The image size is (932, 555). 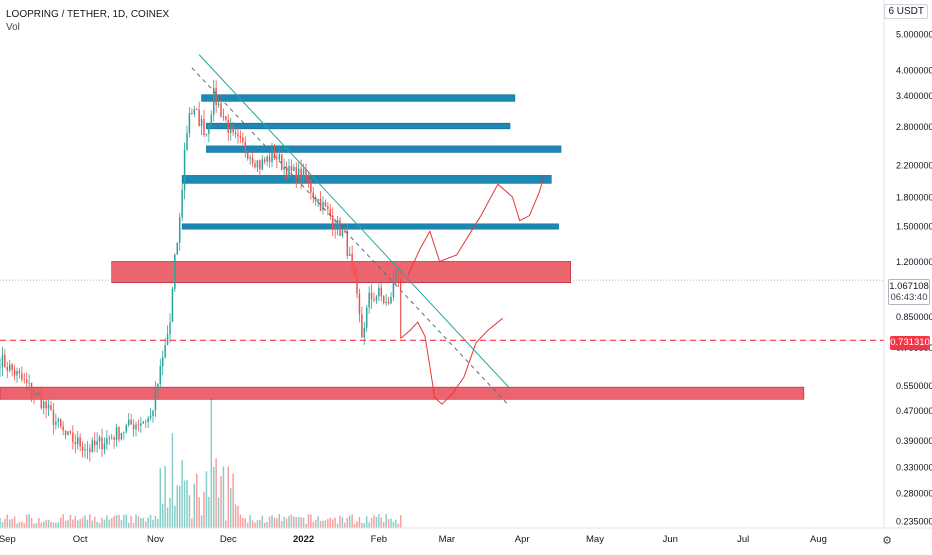 I want to click on price-tick-label: 0.390000, so click(x=914, y=441).